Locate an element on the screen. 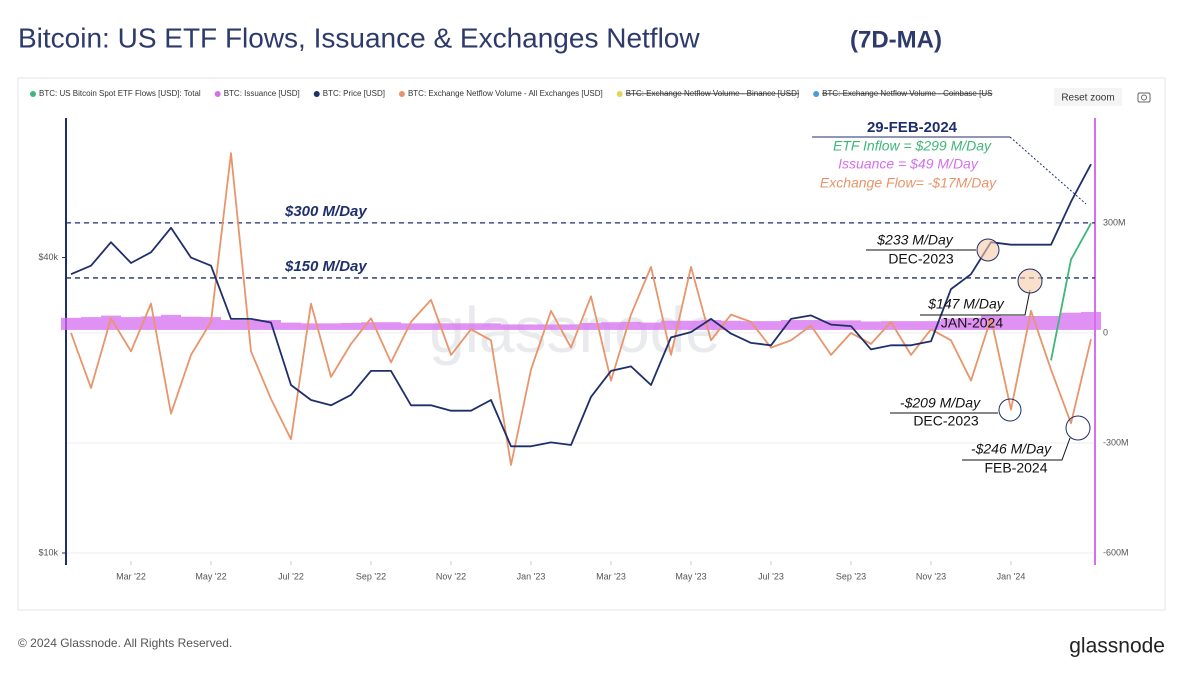 The height and width of the screenshot is (679, 1178). callout-value: -$246 M/Day is located at coordinates (1011, 449).